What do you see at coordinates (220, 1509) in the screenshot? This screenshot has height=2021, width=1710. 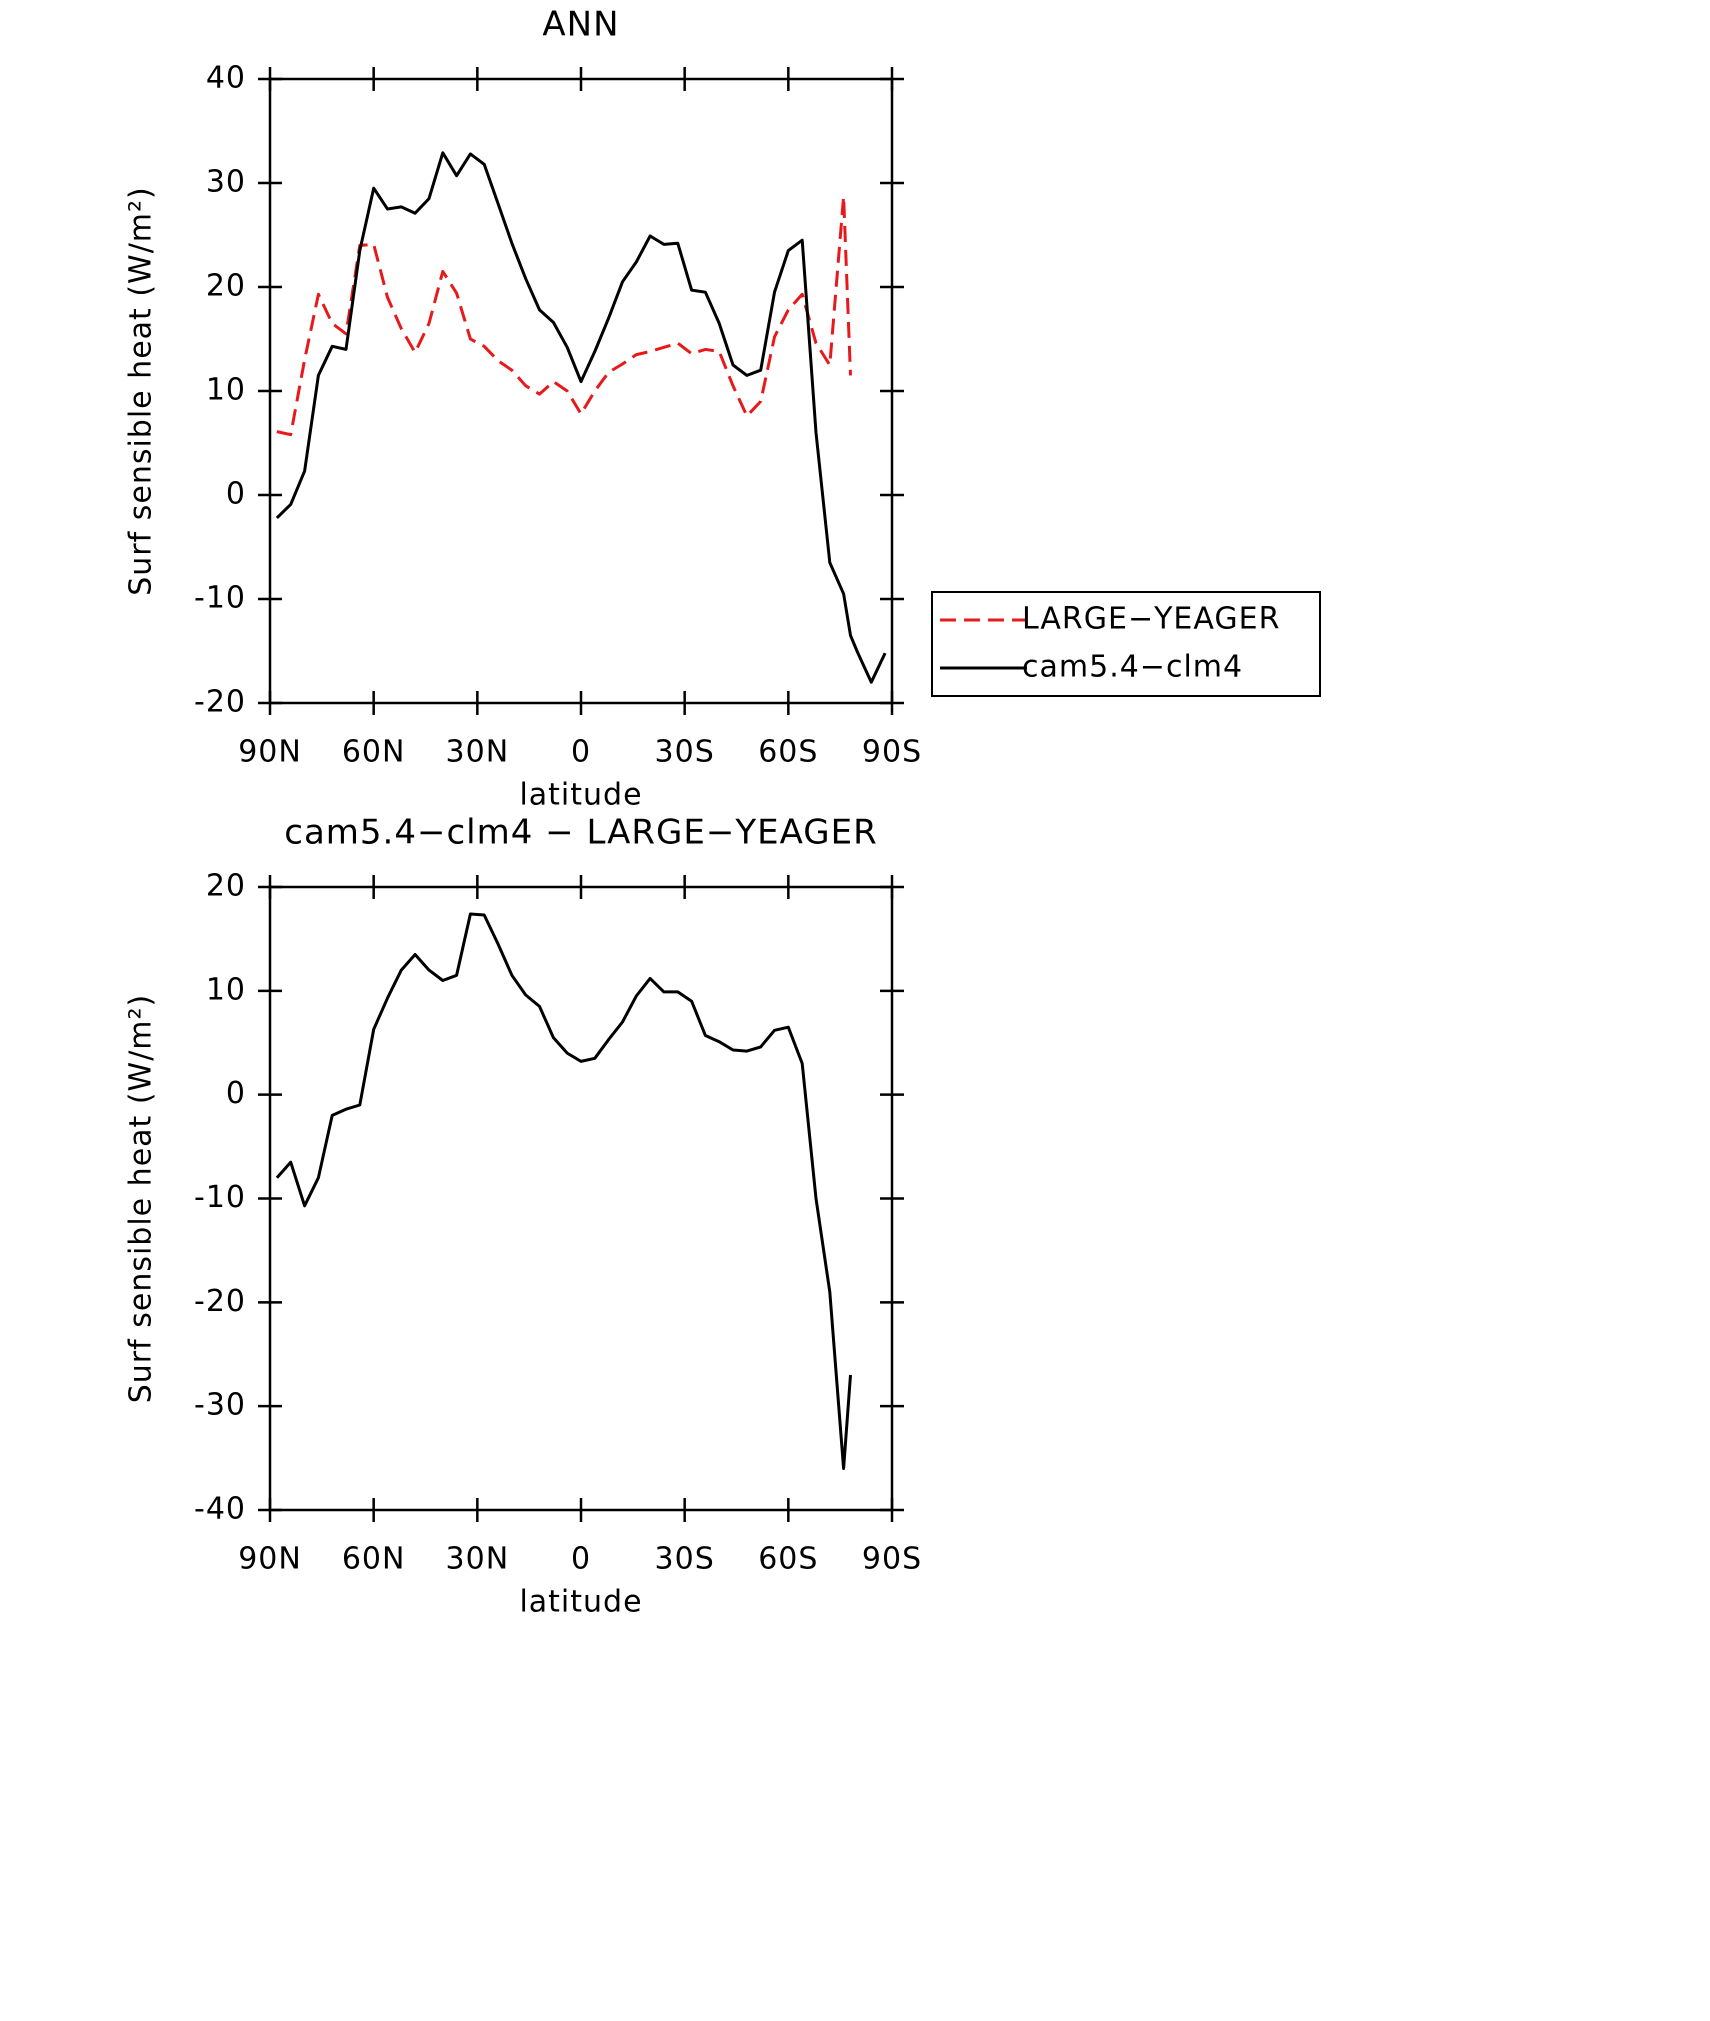 I see `y-tick-label: -40` at bounding box center [220, 1509].